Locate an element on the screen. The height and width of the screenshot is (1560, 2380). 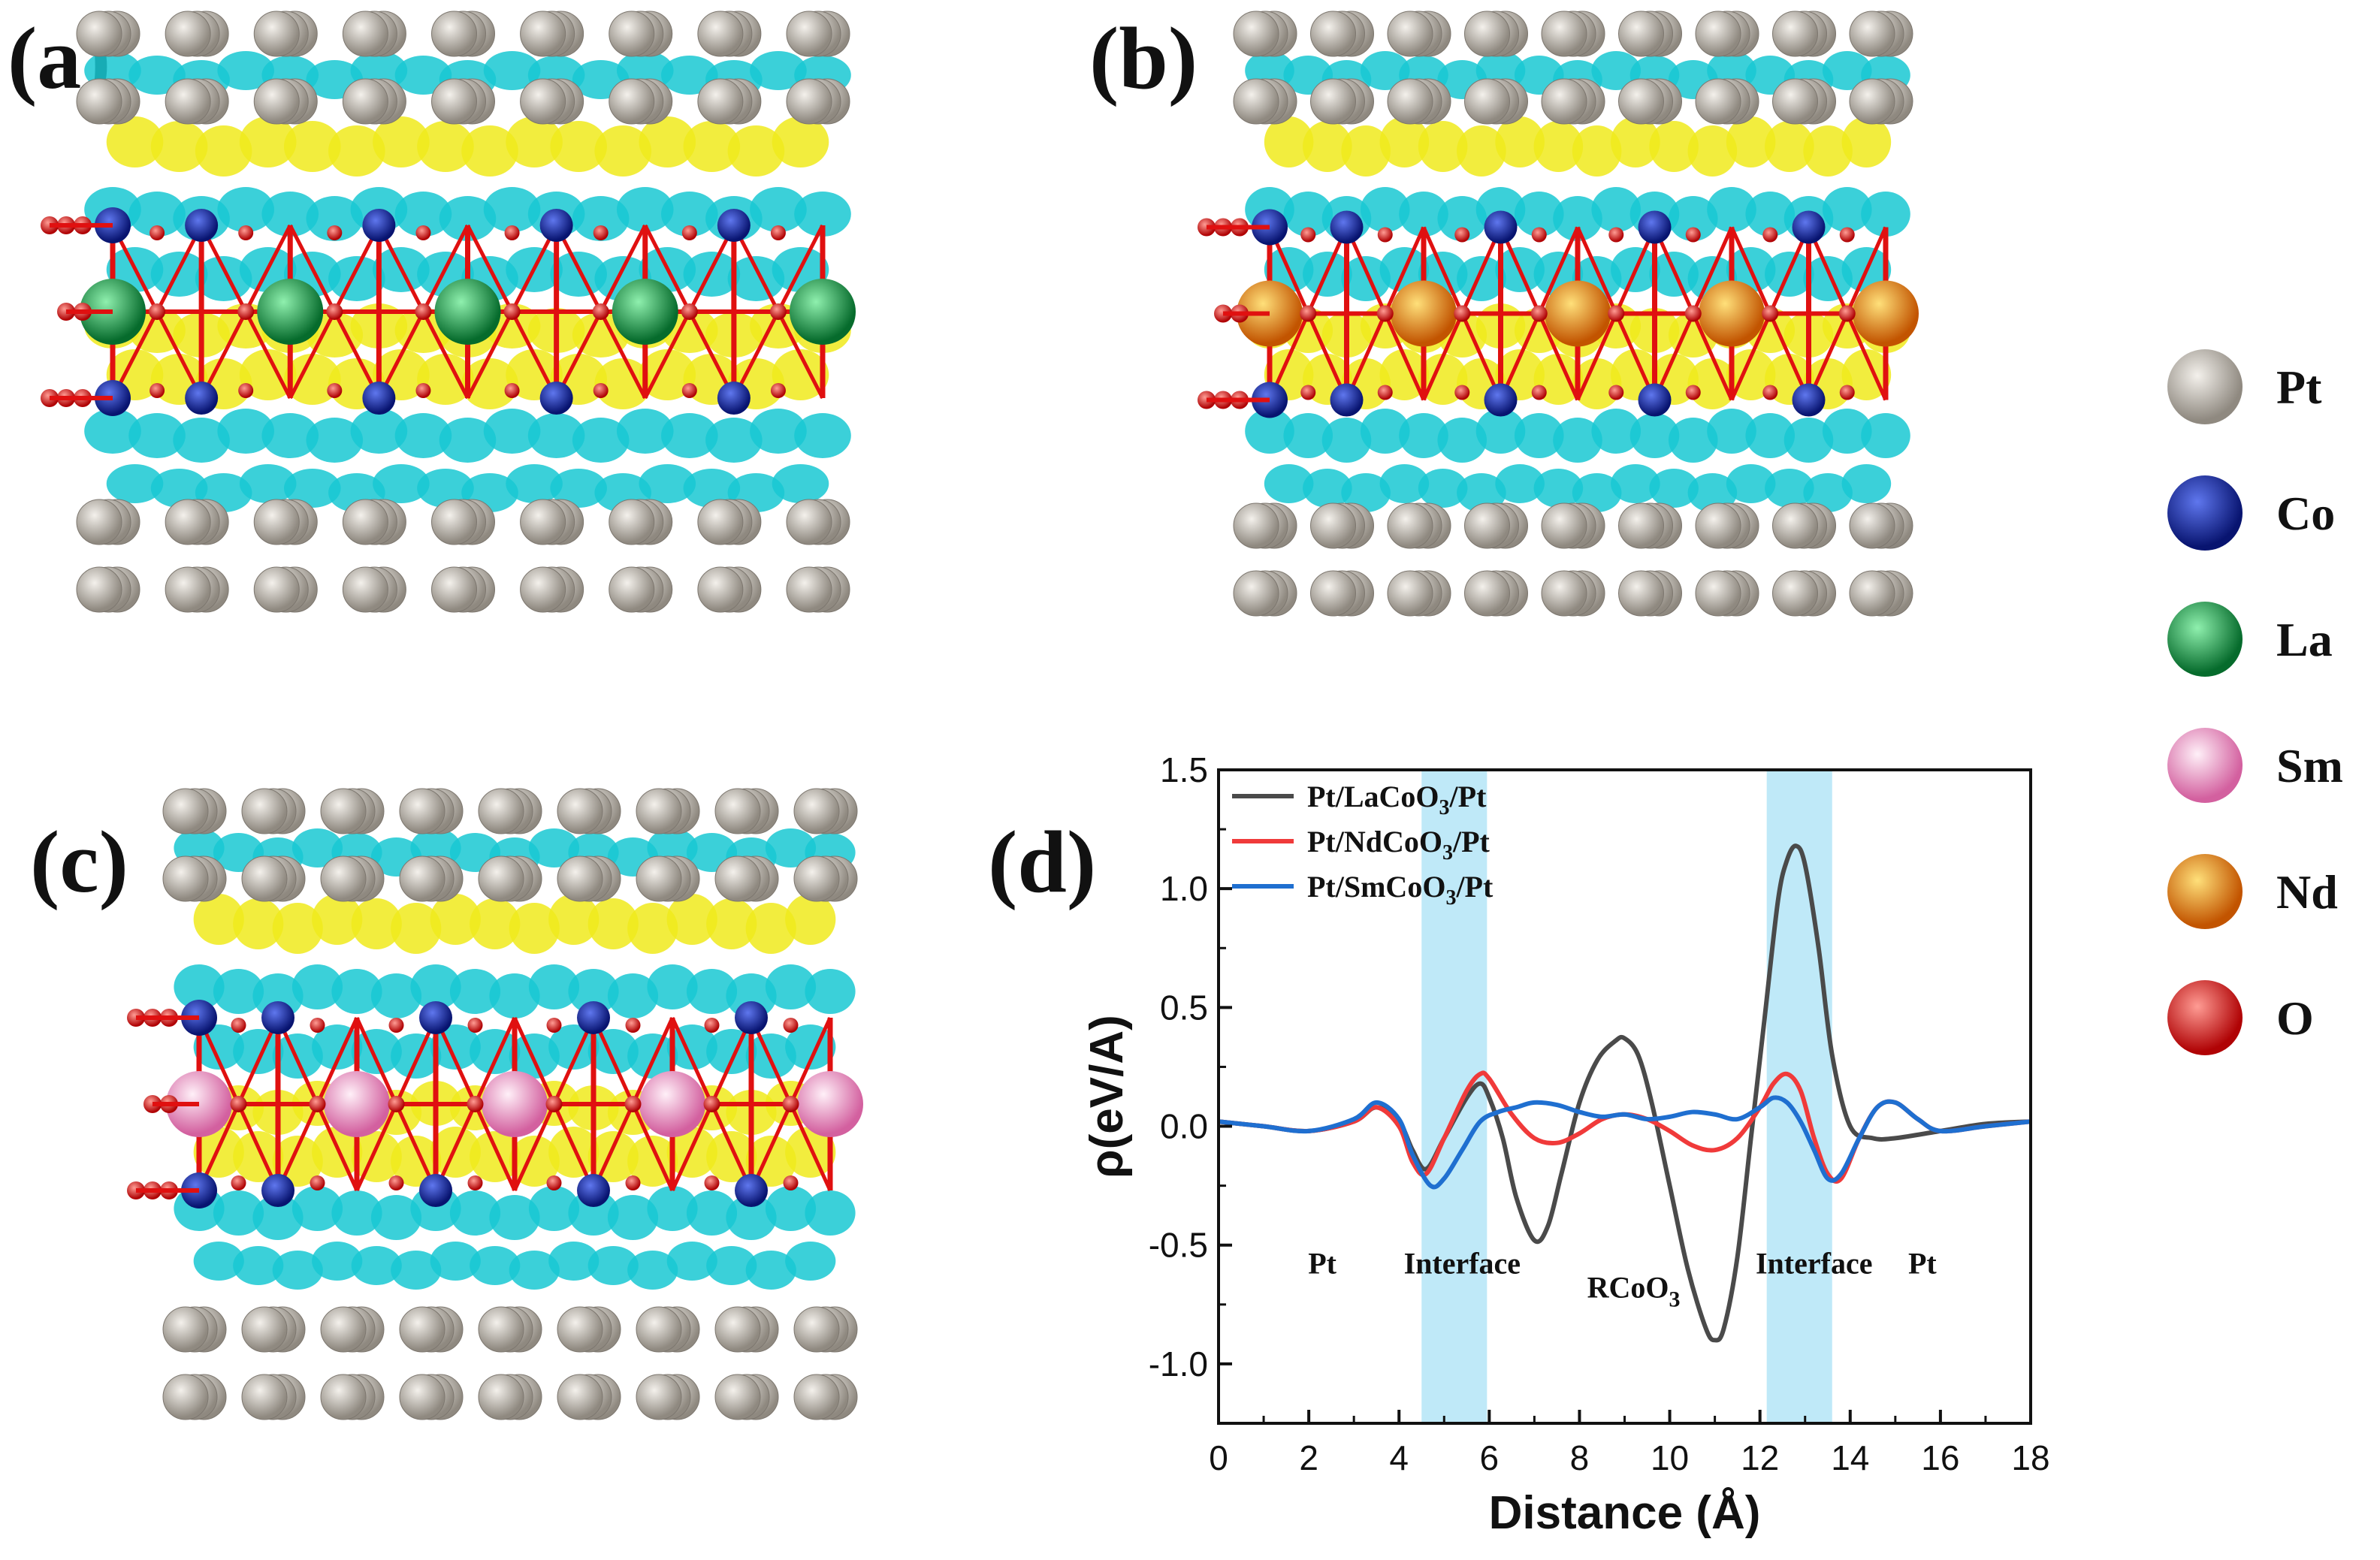
region-label: RCoO3 is located at coordinates (1634, 1290).